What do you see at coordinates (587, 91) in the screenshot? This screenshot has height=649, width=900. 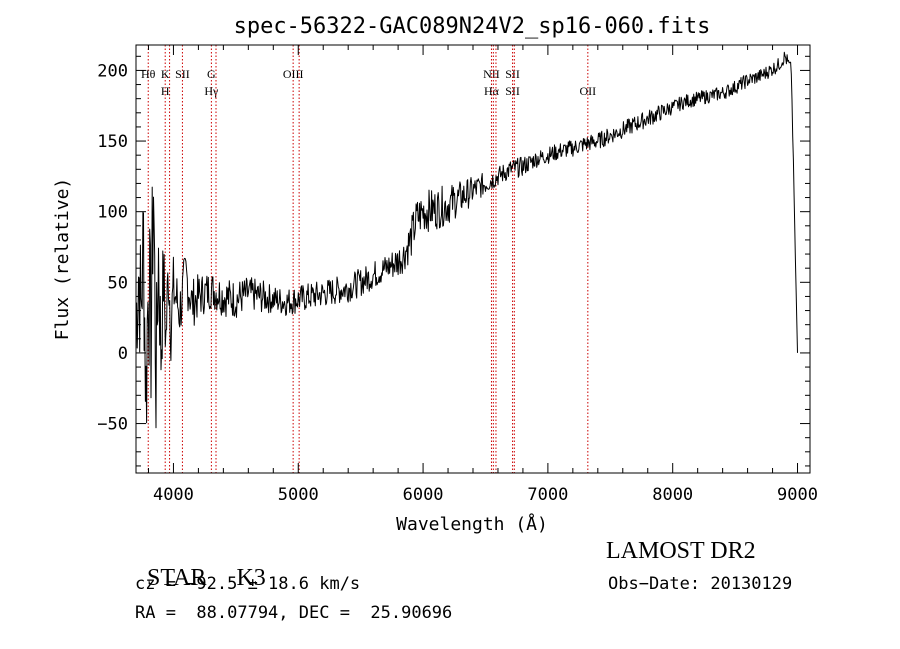 I see `line-label-bottom-13: OII` at bounding box center [587, 91].